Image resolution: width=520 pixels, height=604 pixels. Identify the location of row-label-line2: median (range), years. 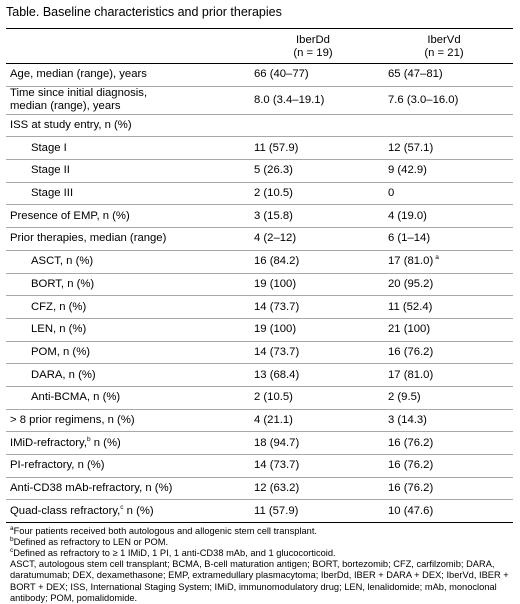
(65, 106).